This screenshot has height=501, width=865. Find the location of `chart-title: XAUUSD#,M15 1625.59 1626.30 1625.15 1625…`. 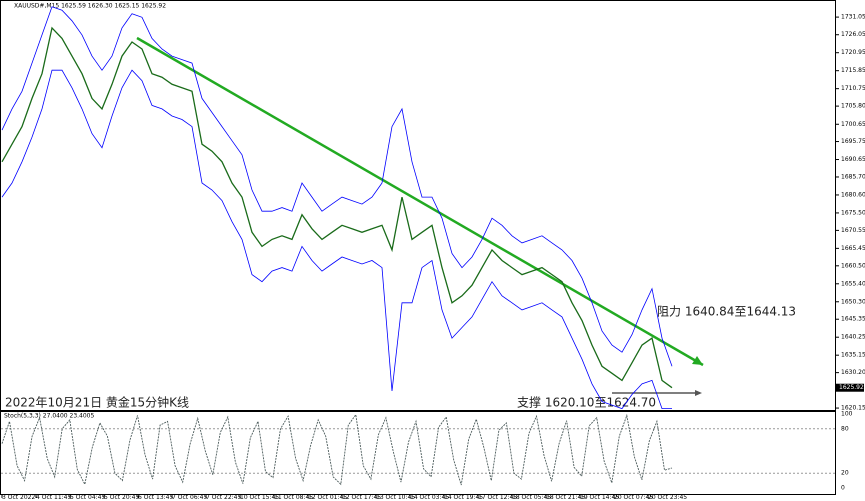

chart-title: XAUUSD#,M15 1625.59 1626.30 1625.15 1625… is located at coordinates (90, 6).